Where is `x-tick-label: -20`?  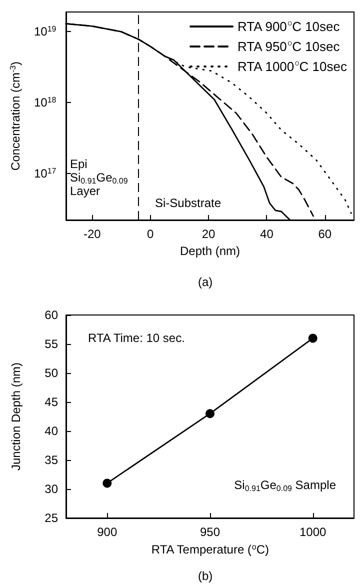 x-tick-label: -20 is located at coordinates (93, 234).